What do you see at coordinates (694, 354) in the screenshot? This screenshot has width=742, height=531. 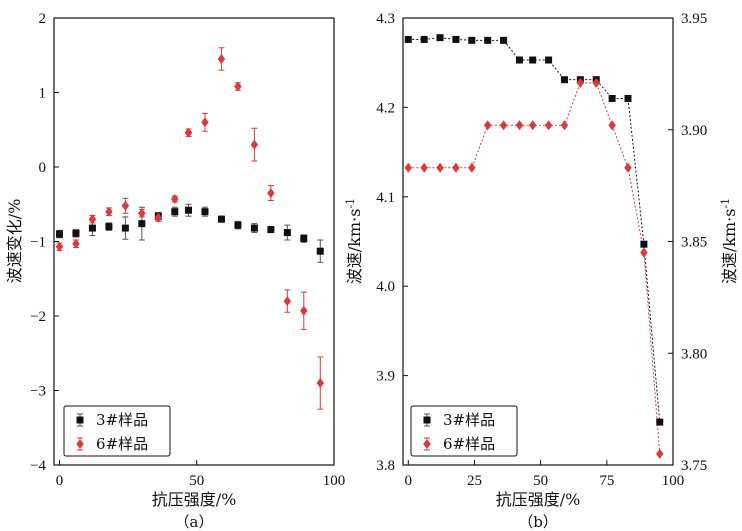 I see `right-y-tick-label: 3.80` at bounding box center [694, 354].